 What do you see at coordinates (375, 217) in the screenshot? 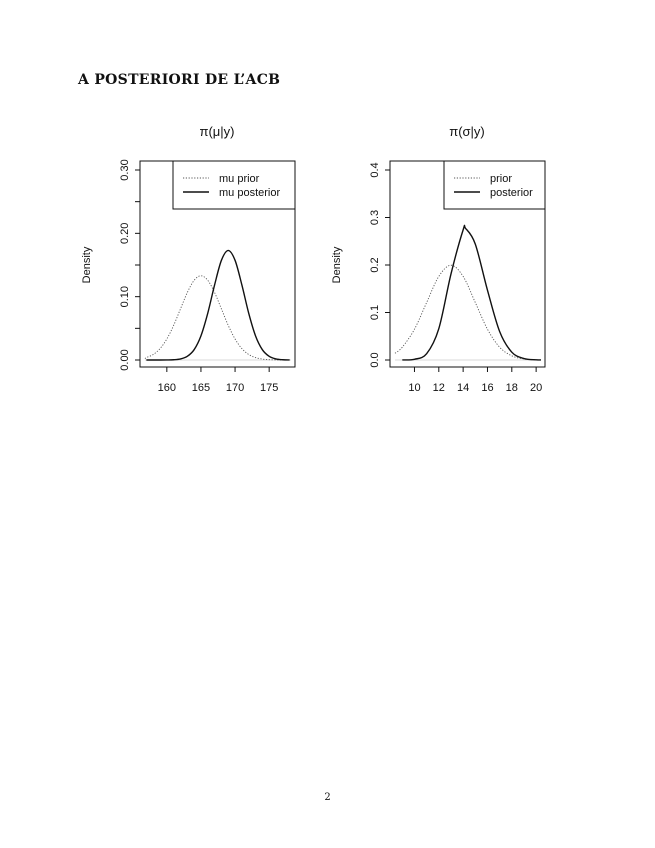
I see `y-tick-label: 0.3` at bounding box center [375, 217].